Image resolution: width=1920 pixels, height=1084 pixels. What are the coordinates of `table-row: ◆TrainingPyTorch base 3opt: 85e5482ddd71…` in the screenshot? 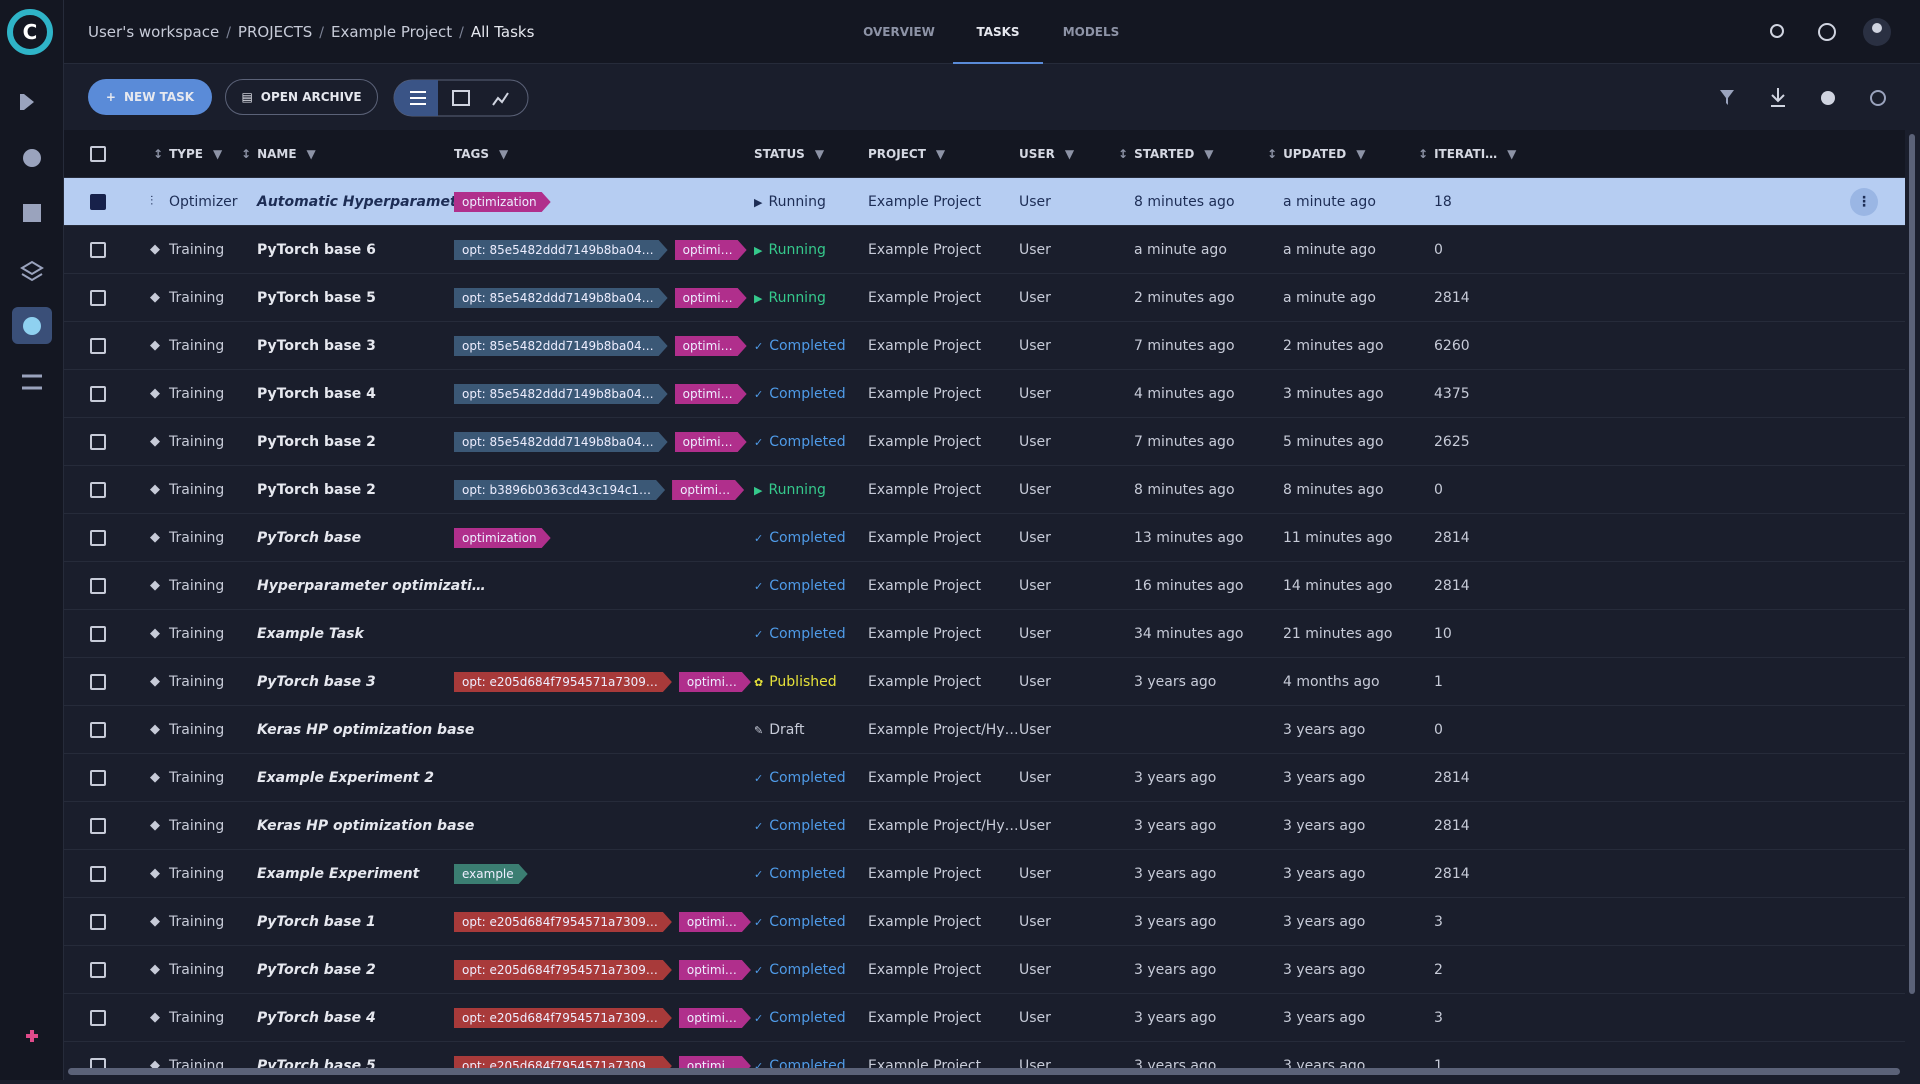 It's located at (984, 346).